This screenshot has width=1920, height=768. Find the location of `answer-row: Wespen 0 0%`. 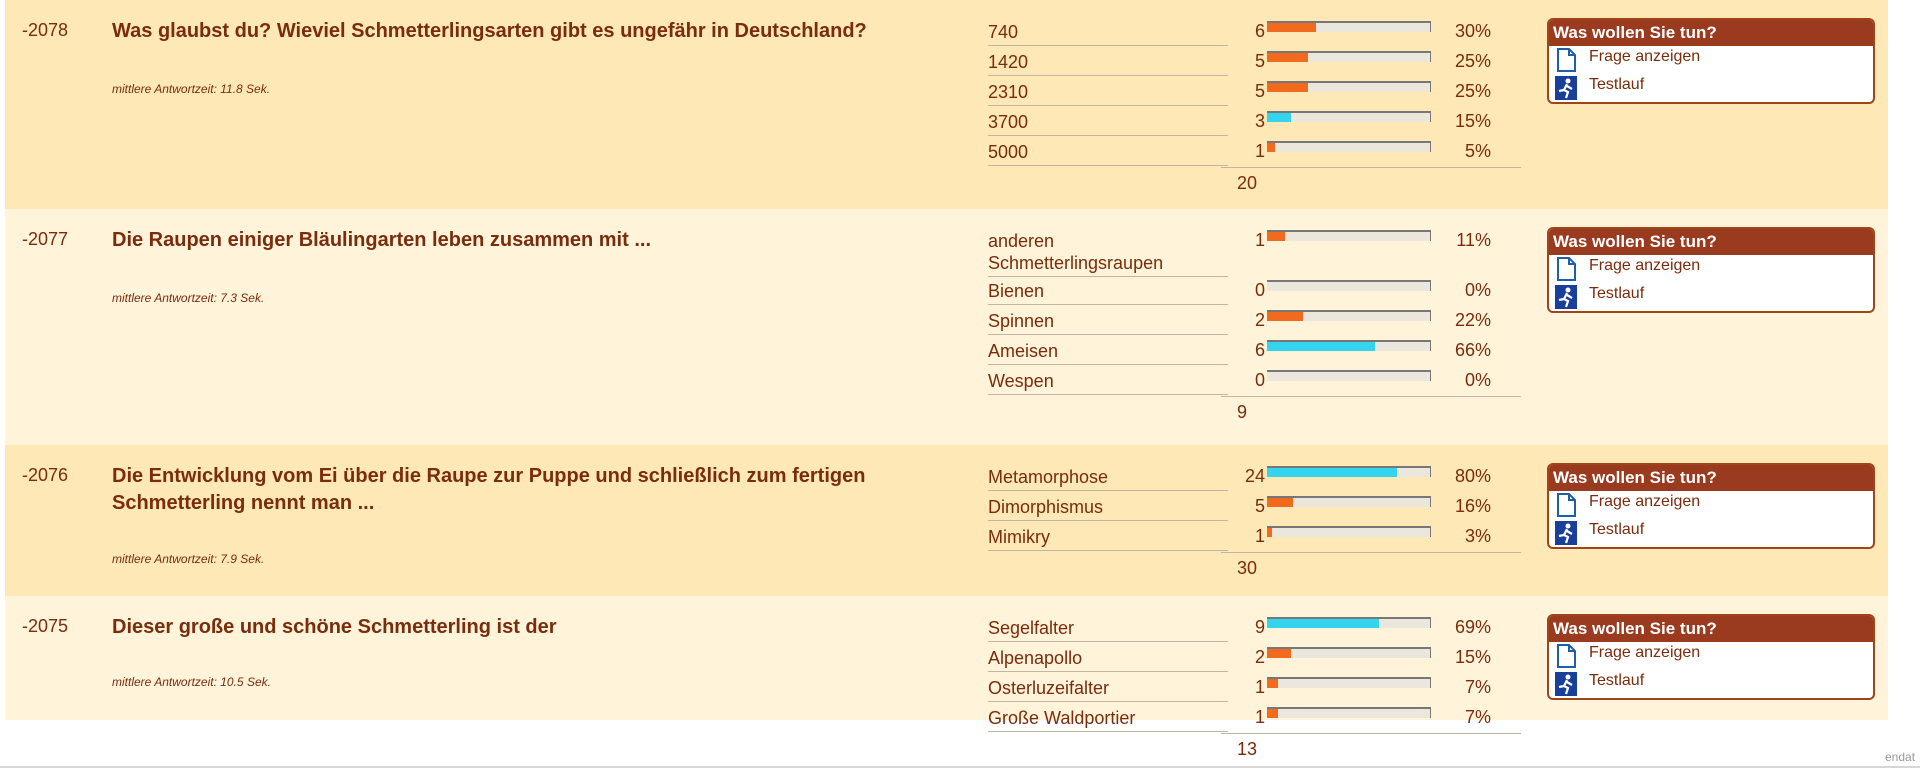

answer-row: Wespen 0 0% is located at coordinates (1246, 381).